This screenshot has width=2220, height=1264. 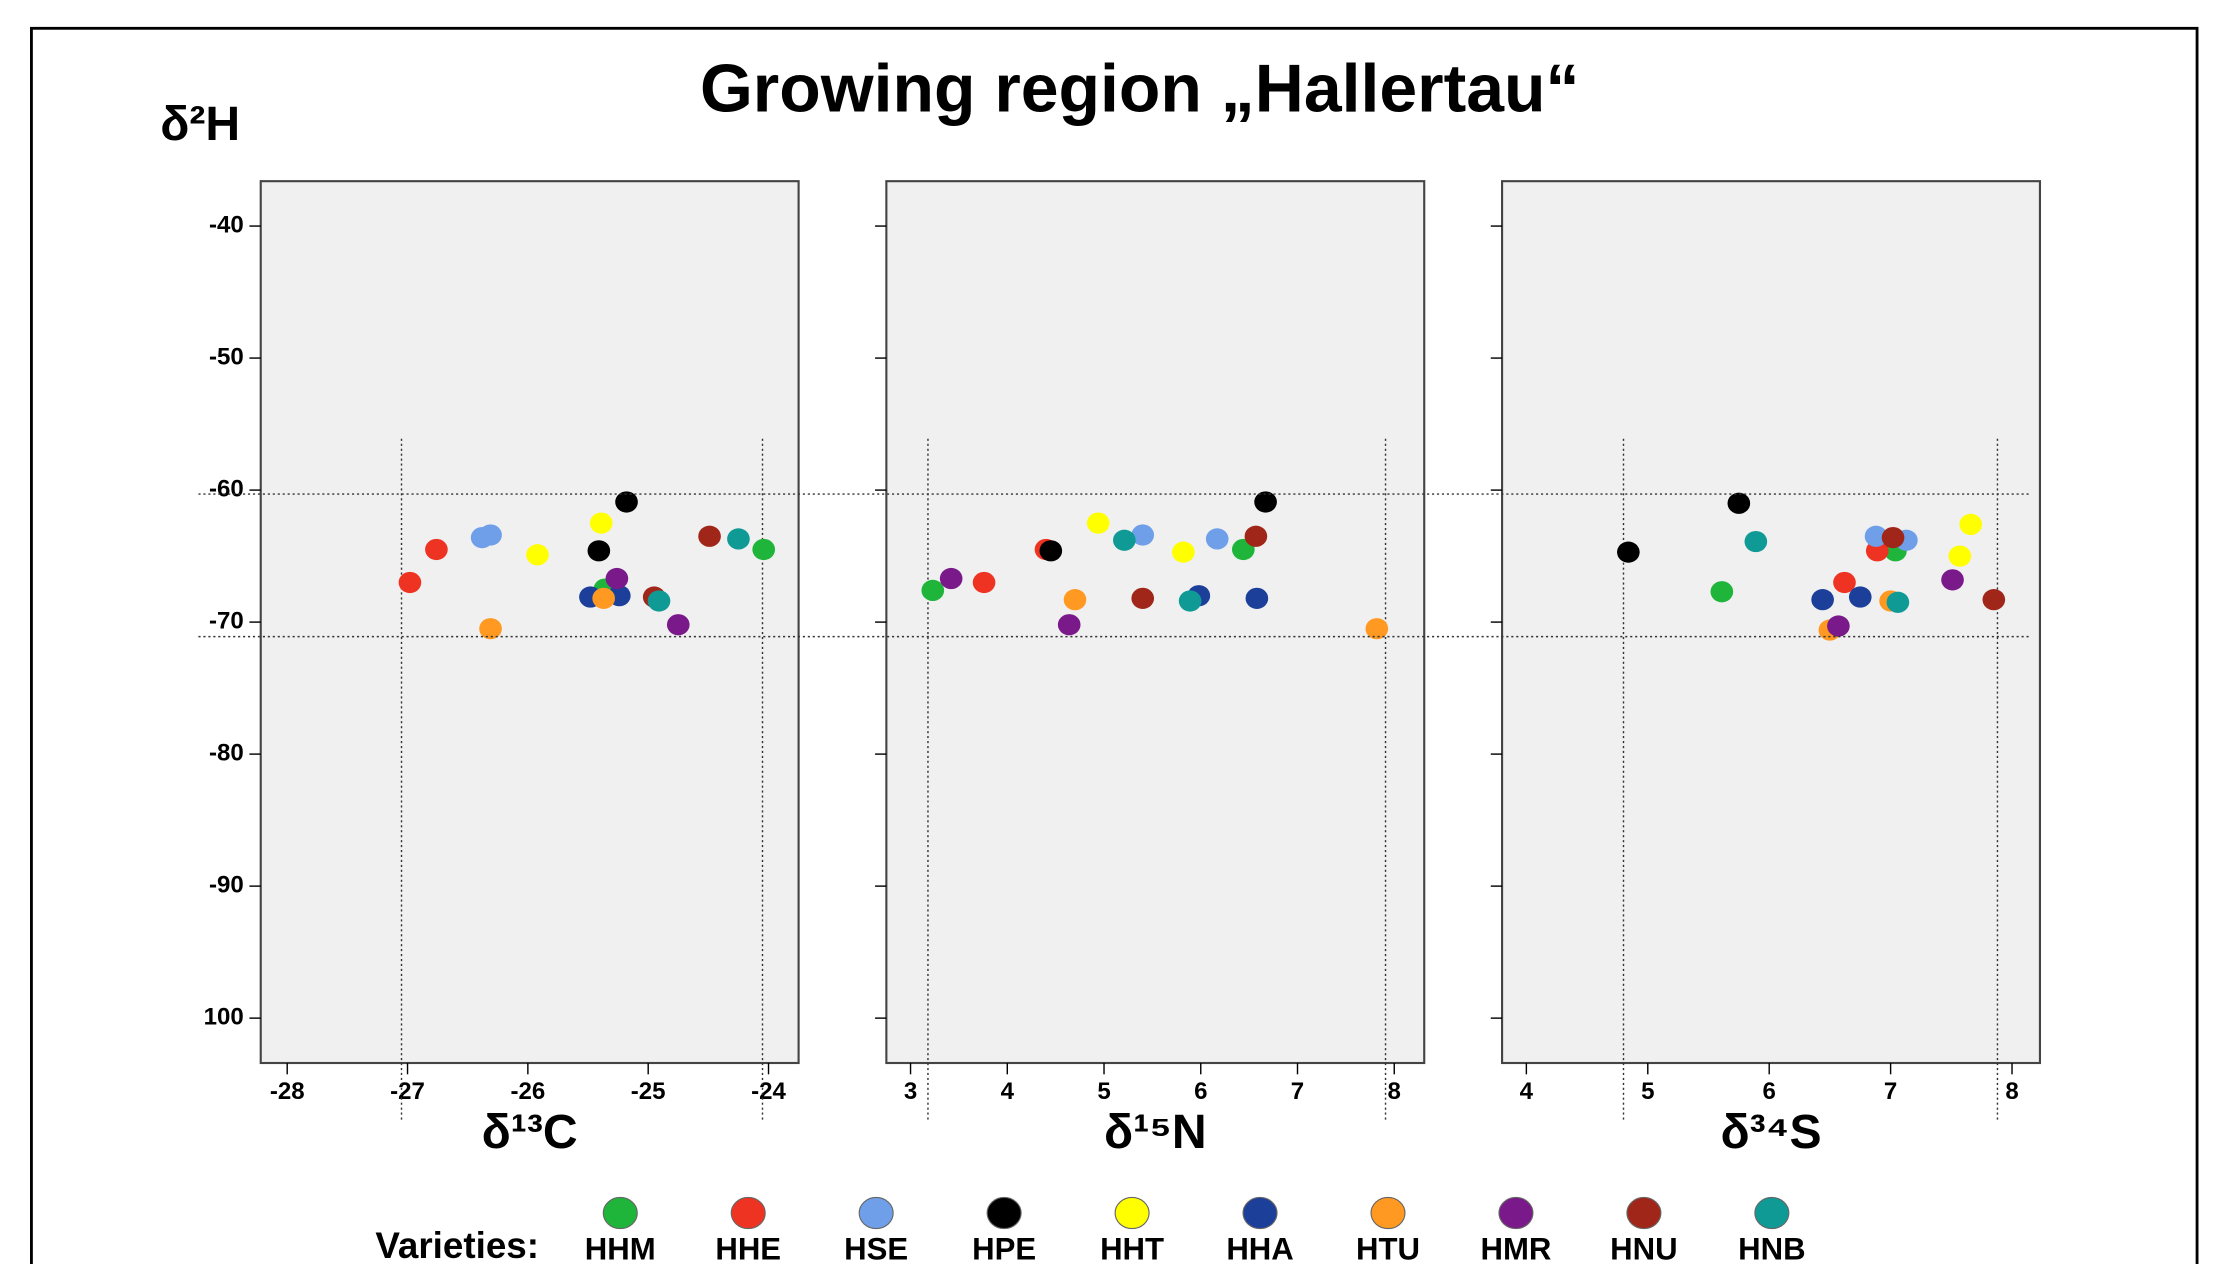 I want to click on x-axis-label: δ¹³C, so click(x=530, y=1132).